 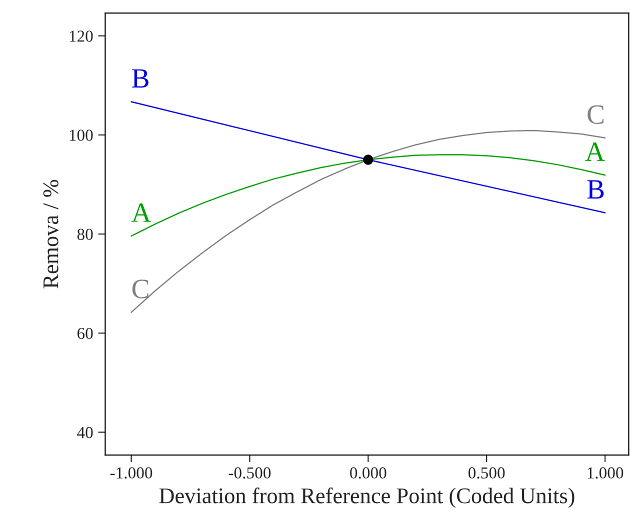 I want to click on text: B, so click(x=140, y=78).